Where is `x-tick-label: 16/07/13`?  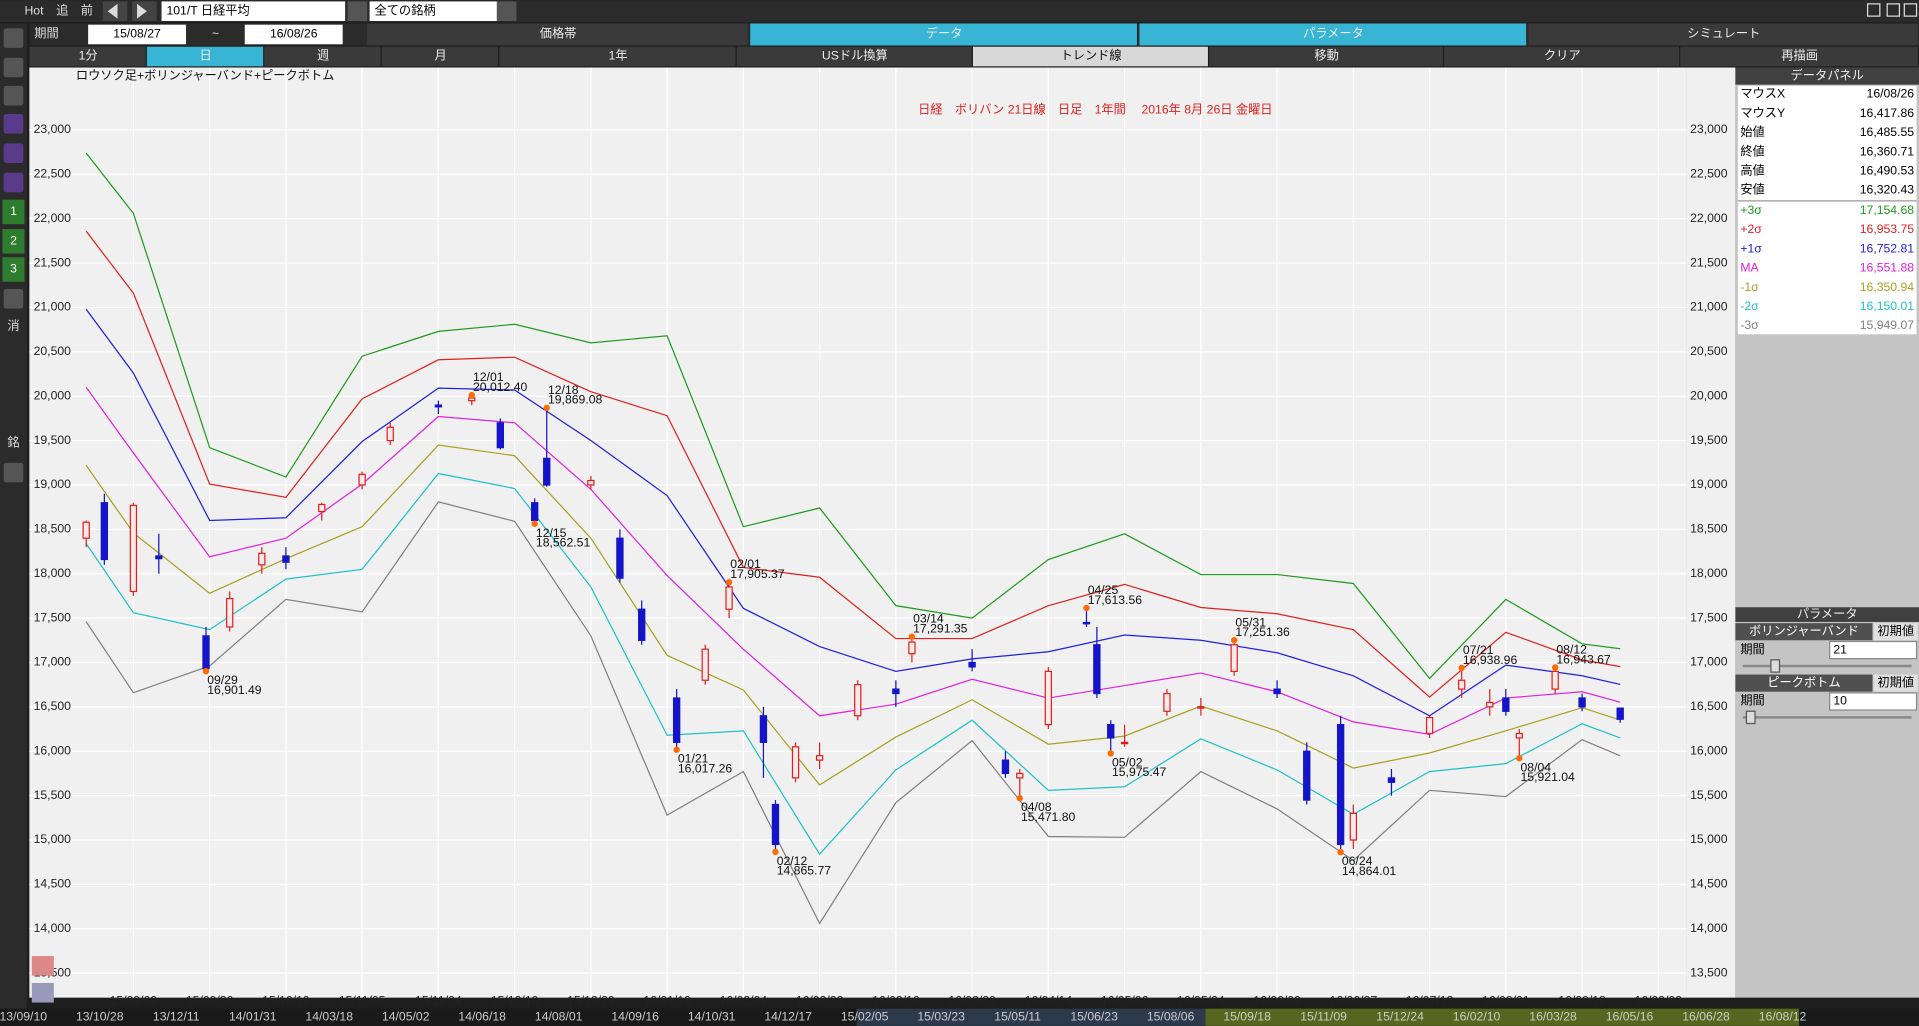
x-tick-label: 16/07/13 is located at coordinates (1430, 1001).